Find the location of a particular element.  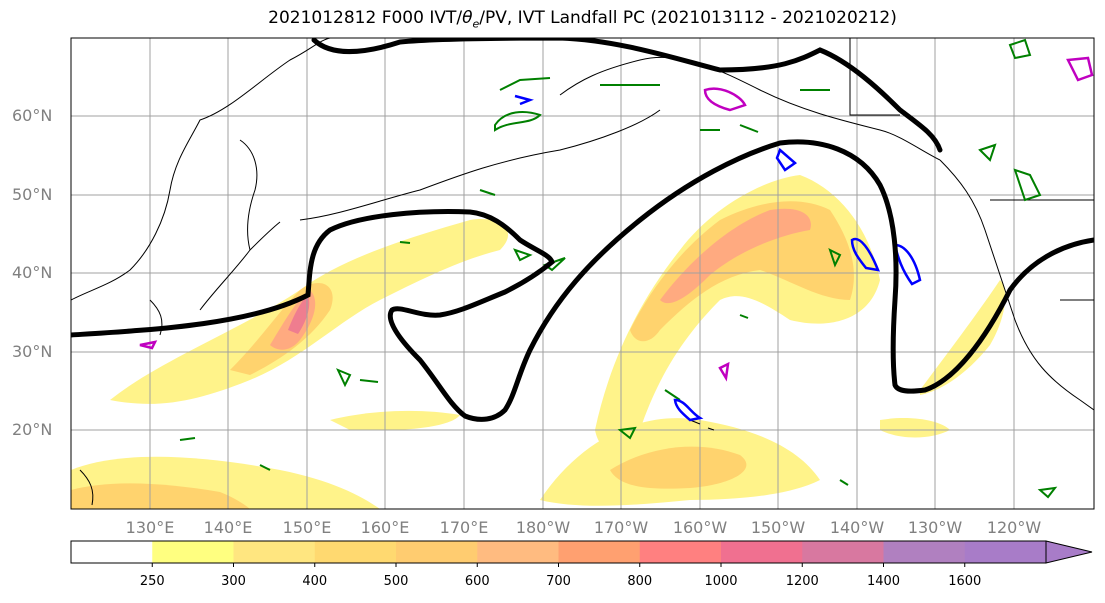

black-contour-north is located at coordinates (627, 95).